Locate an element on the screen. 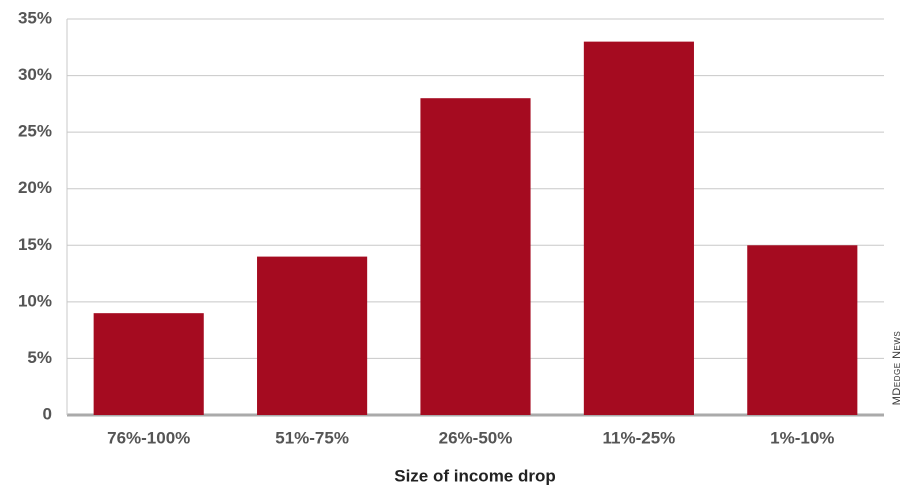  x-tick-label: 26%-50% is located at coordinates (476, 437).